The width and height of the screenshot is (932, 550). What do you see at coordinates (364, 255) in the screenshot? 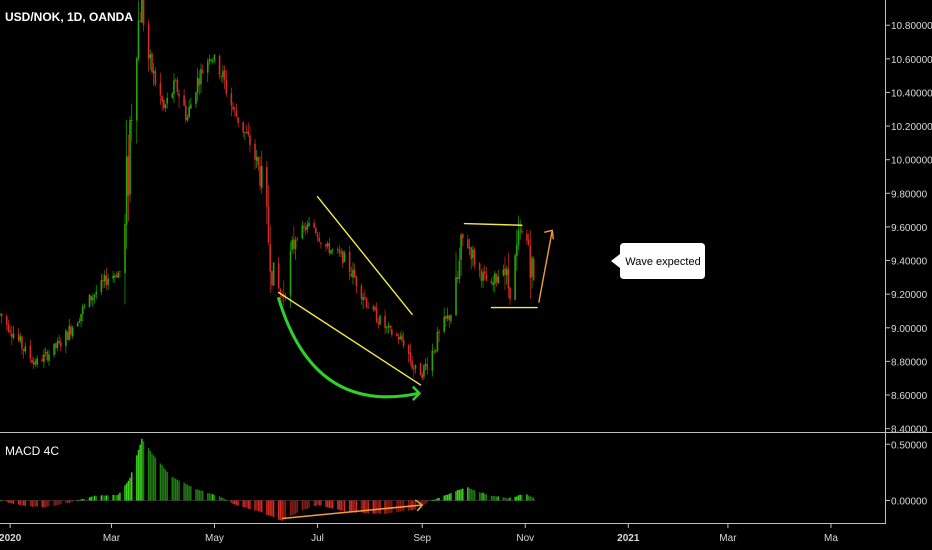
I see `wedge-upper-line` at bounding box center [364, 255].